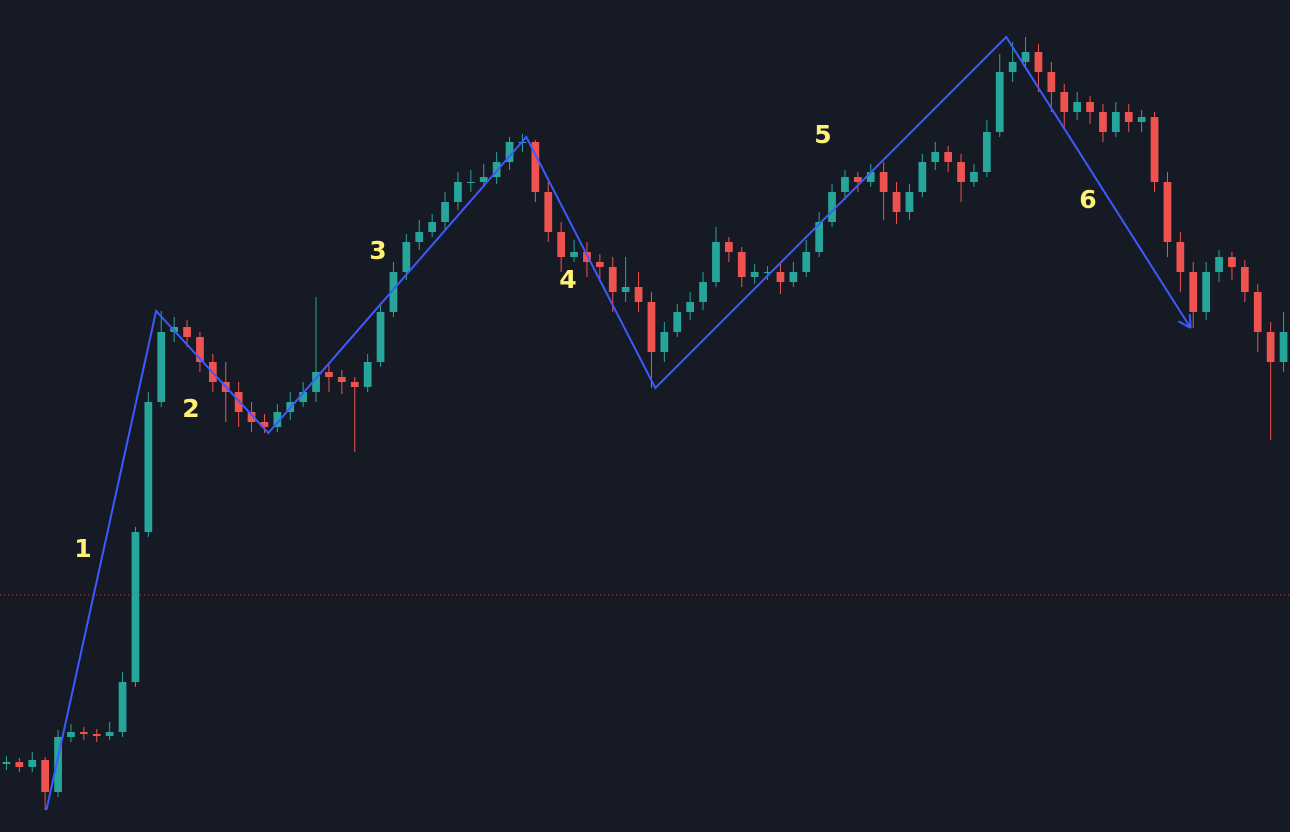 This screenshot has height=832, width=1290. Describe the element at coordinates (1087, 199) in the screenshot. I see `wave-label: 6` at that location.